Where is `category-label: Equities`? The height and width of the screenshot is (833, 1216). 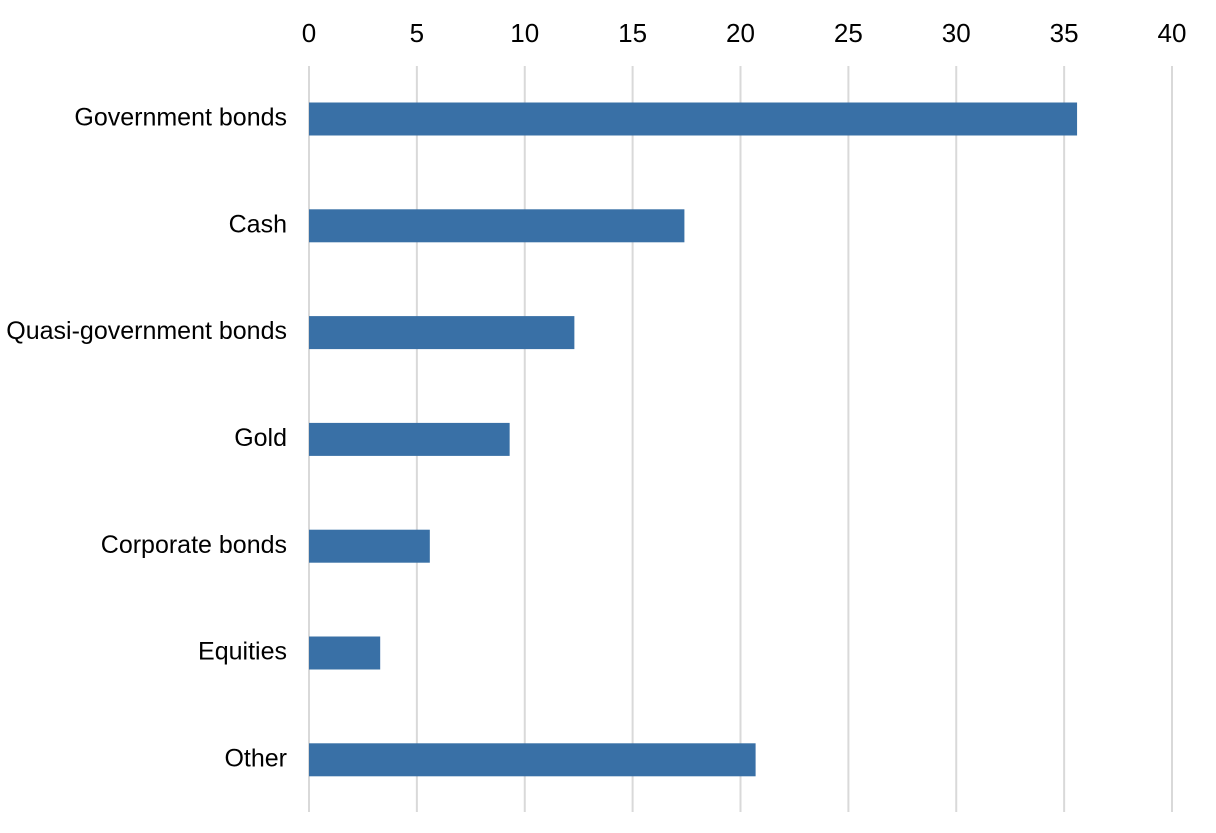
category-label: Equities is located at coordinates (242, 652).